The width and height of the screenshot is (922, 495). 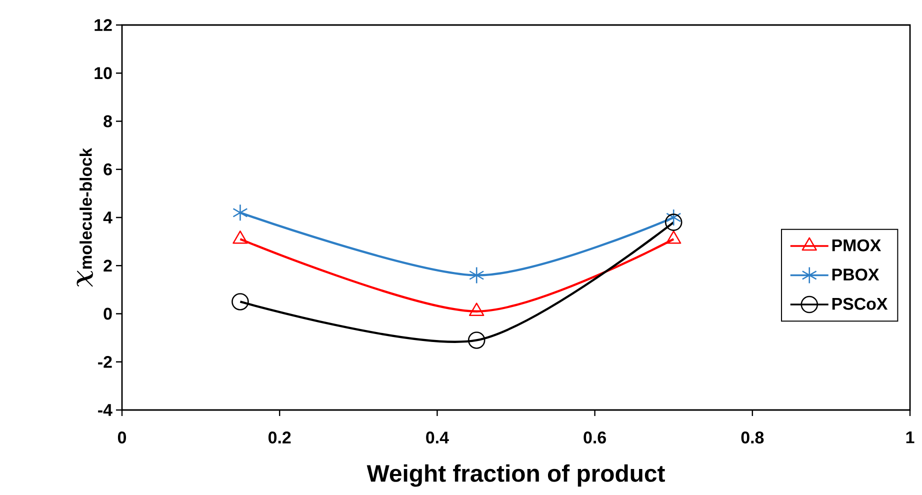 What do you see at coordinates (515, 475) in the screenshot?
I see `x-axis-title: Weight fraction of product` at bounding box center [515, 475].